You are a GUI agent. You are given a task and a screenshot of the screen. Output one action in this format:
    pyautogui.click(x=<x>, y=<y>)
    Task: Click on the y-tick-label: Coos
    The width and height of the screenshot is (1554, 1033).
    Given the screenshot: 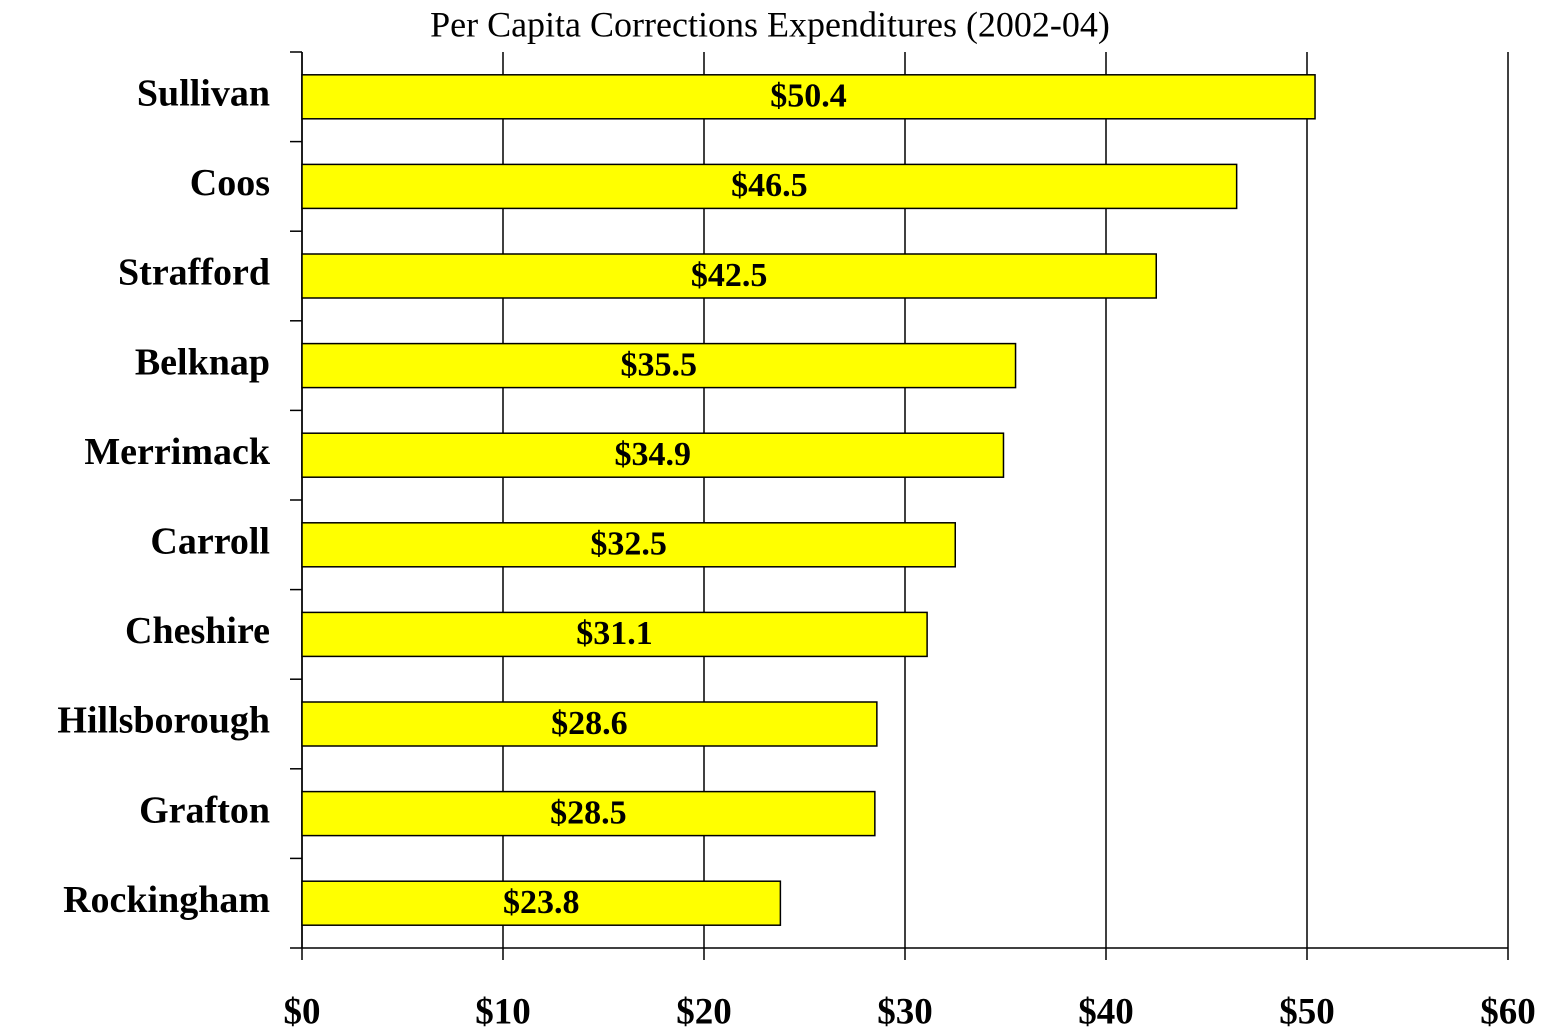 What is the action you would take?
    pyautogui.click(x=230, y=183)
    